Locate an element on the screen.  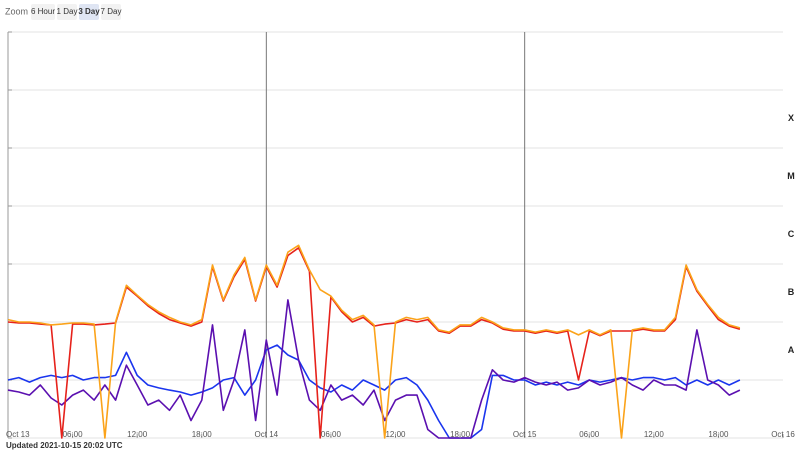
zoom-buttons: 6 Hour 1 Day 3 Day 7 Day is located at coordinates (76, 12).